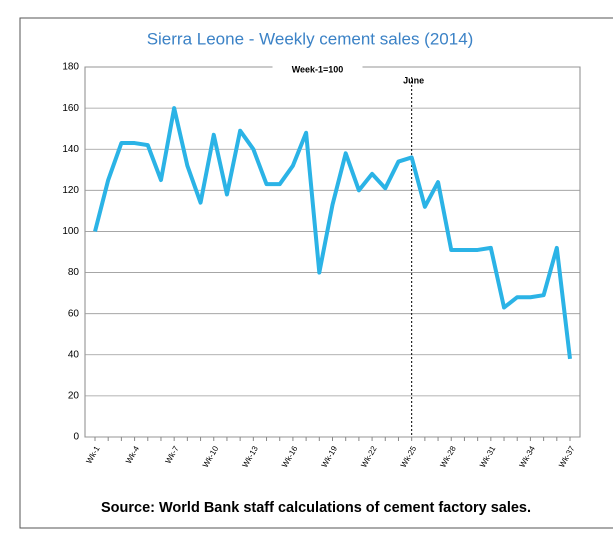 The image size is (613, 545). Describe the element at coordinates (70, 108) in the screenshot. I see `y-tick-label: 160` at that location.